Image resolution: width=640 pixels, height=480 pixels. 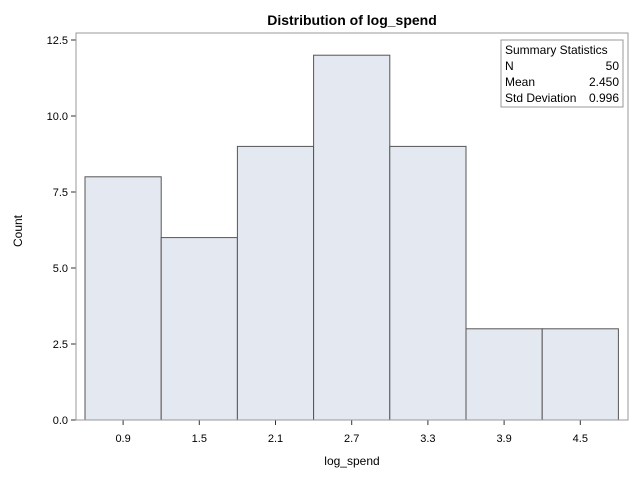 I want to click on histogram-bar-3.3, so click(x=428, y=283).